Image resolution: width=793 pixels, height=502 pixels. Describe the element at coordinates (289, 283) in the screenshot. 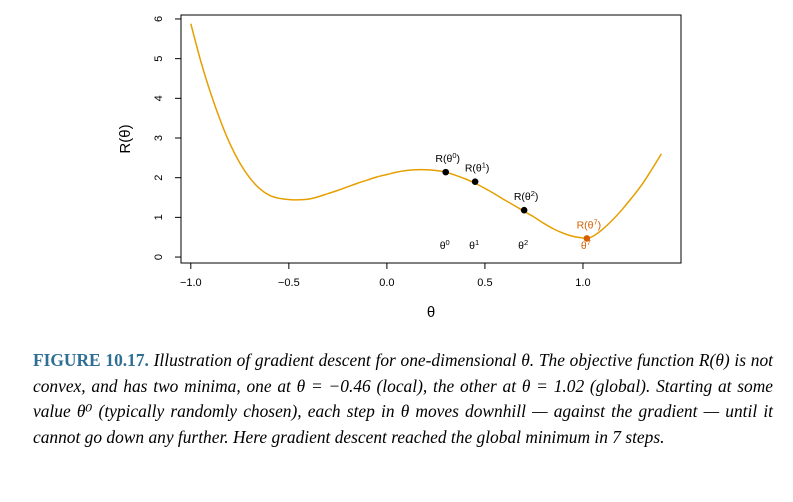

I see `x-tick-label: −0.5` at that location.